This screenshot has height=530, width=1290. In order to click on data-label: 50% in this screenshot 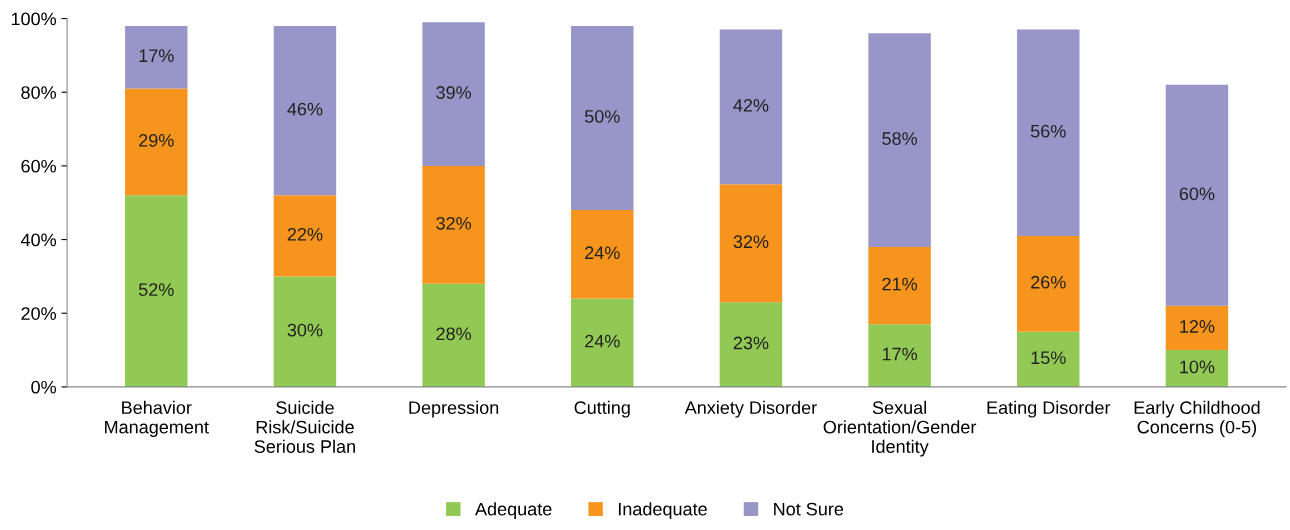, I will do `click(602, 116)`.